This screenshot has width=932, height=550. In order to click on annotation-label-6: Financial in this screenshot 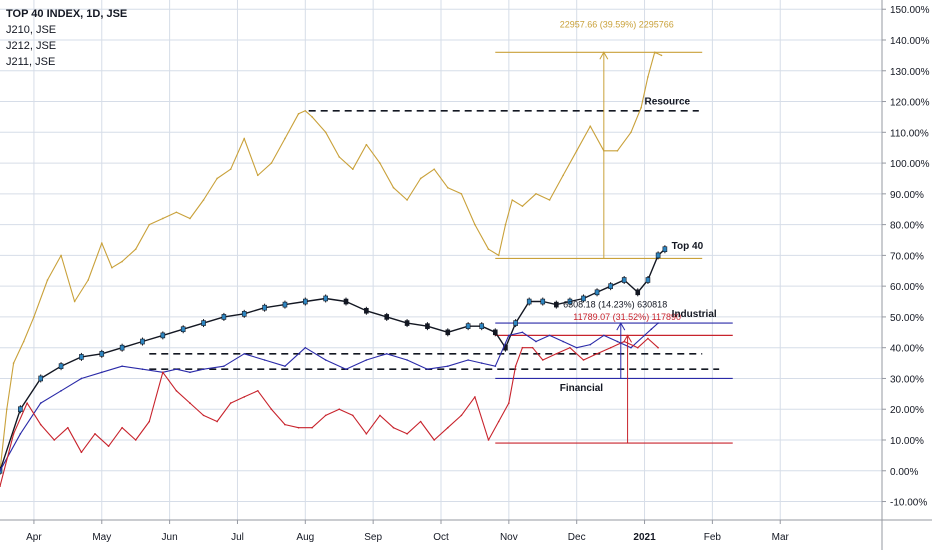, I will do `click(582, 388)`.